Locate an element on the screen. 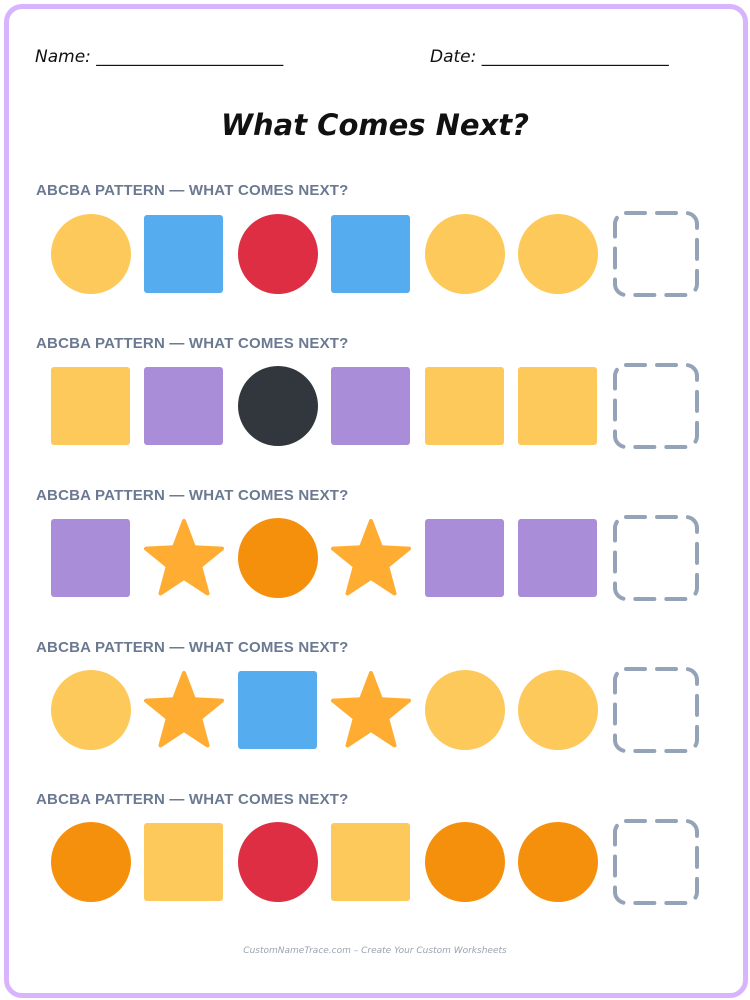  date-label: Date: ______________________ is located at coordinates (549, 57).